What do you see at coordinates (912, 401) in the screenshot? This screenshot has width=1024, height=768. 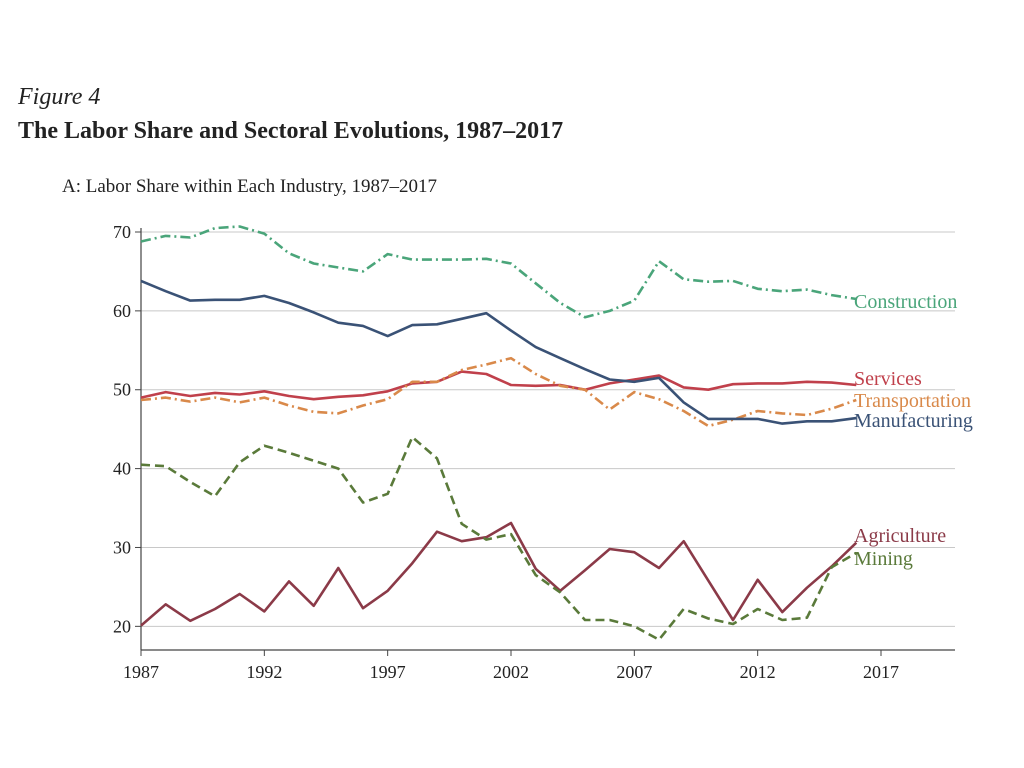 I see `series-label-transportation: Transportation` at bounding box center [912, 401].